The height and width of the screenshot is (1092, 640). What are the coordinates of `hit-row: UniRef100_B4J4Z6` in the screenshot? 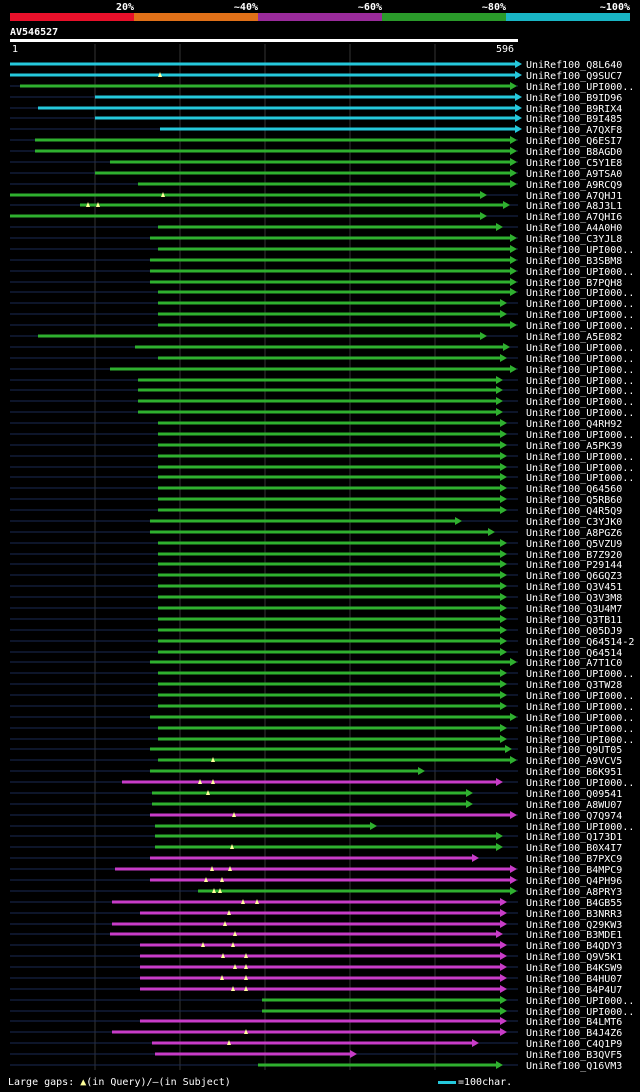 It's located at (316, 1033).